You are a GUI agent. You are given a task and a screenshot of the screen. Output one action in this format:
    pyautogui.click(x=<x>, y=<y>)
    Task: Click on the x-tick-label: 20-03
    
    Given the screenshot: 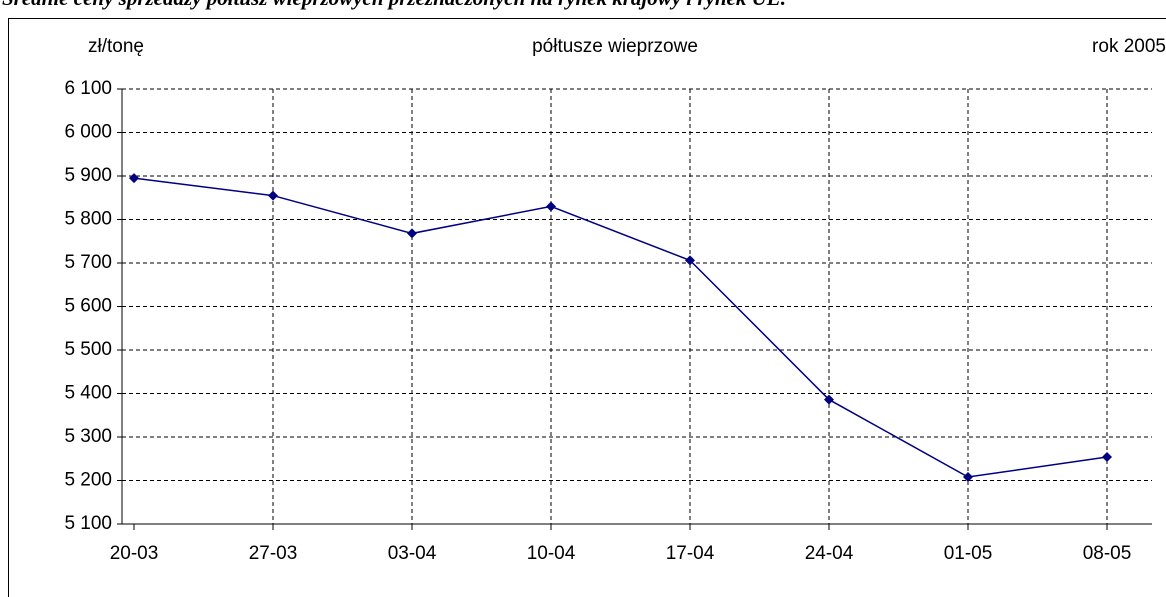 What is the action you would take?
    pyautogui.click(x=134, y=553)
    